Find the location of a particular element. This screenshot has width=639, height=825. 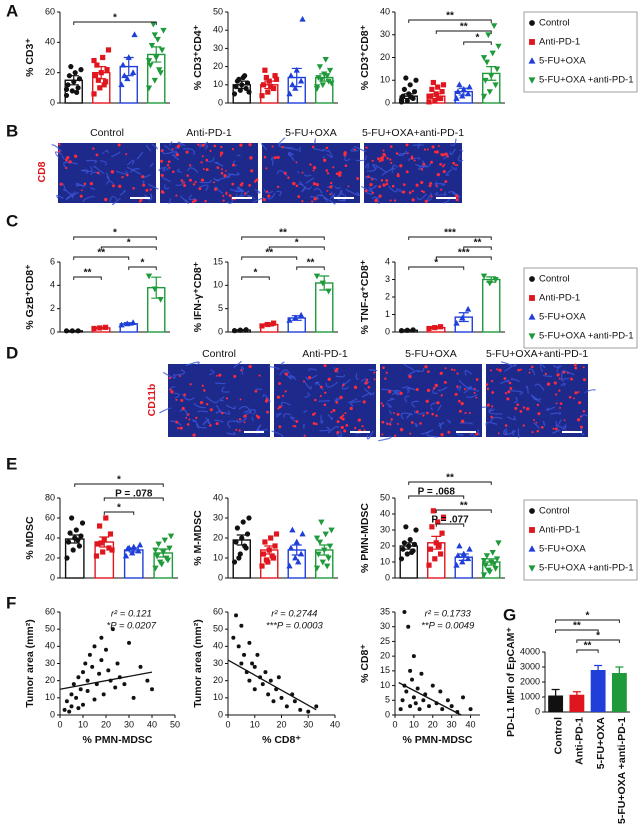

stat-annotation: r² = 0.121 is located at coordinates (131, 614).